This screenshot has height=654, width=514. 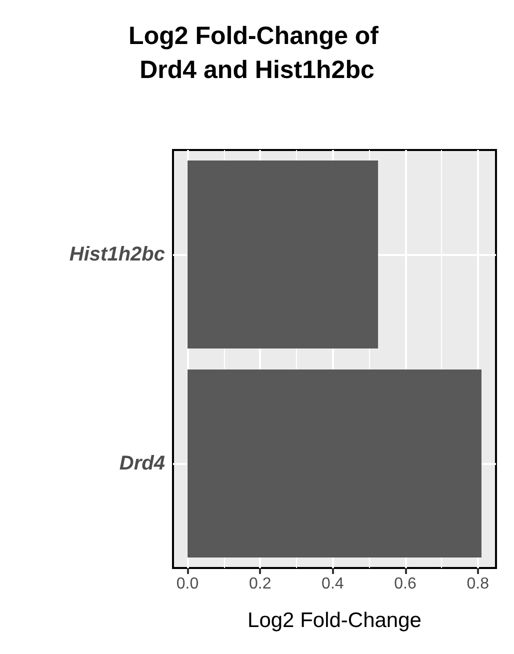 What do you see at coordinates (142, 463) in the screenshot?
I see `y-tick-label: Drd4` at bounding box center [142, 463].